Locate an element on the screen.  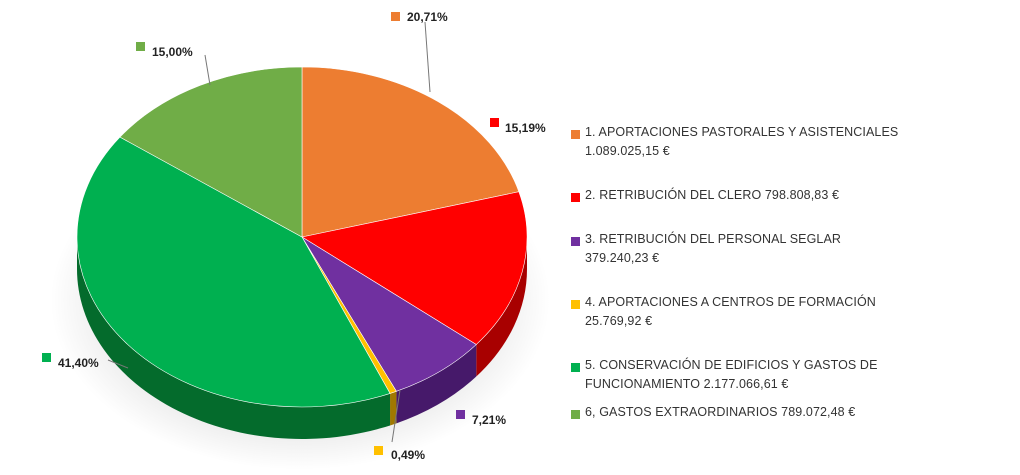
legend-item: 2. RETRIBUCIÓN DEL CLERO 798.808,83 € is located at coordinates (791, 196).